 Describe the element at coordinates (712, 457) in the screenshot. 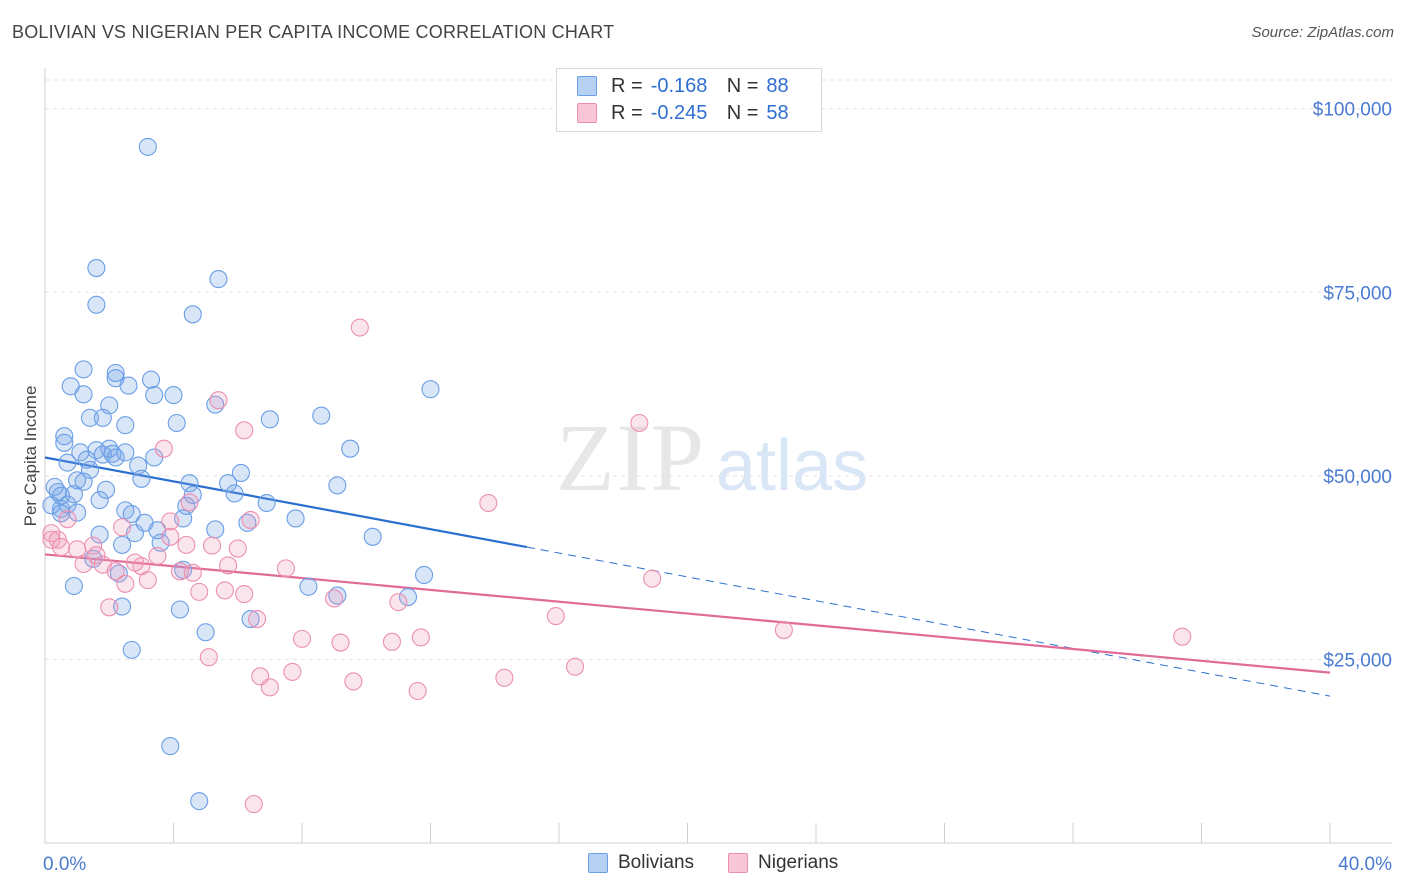

I see `watermark: ZIP atlas` at that location.